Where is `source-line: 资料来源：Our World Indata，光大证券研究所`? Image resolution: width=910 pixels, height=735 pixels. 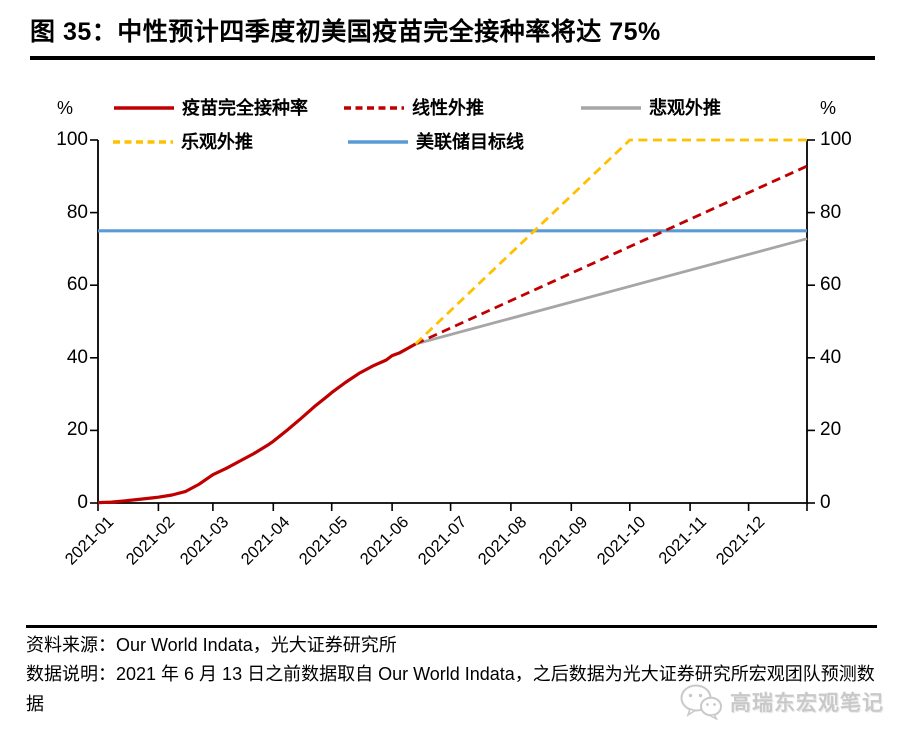 source-line: 资料来源：Our World Indata，光大证券研究所 is located at coordinates (211, 645).